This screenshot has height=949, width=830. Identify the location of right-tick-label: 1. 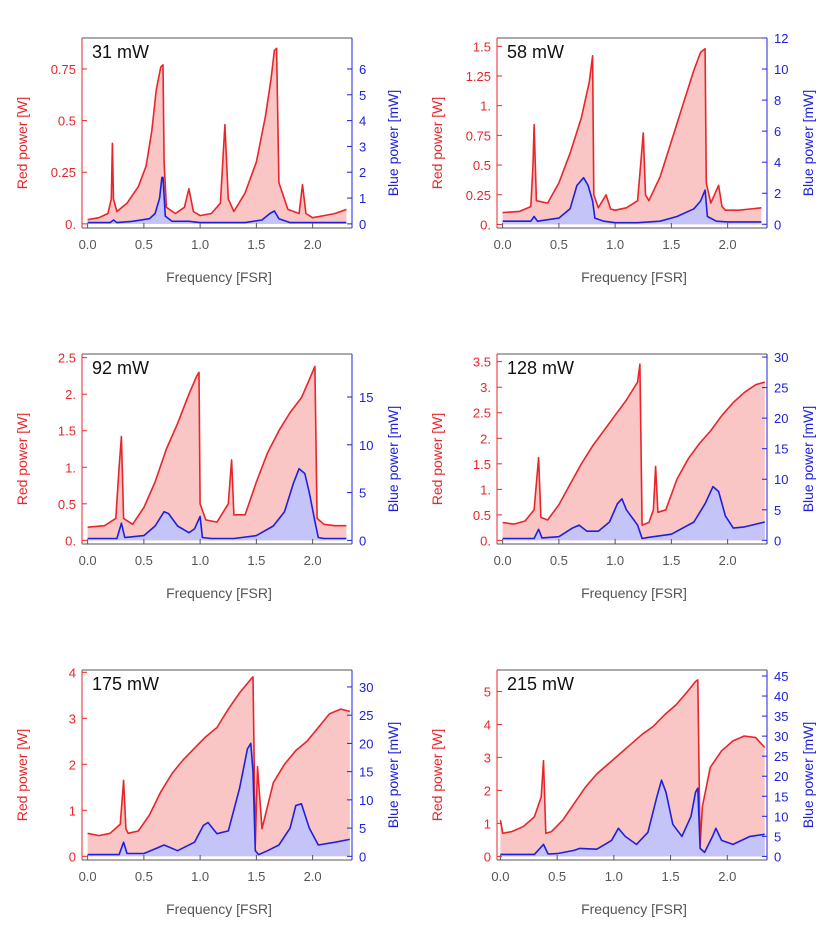
(362, 198).